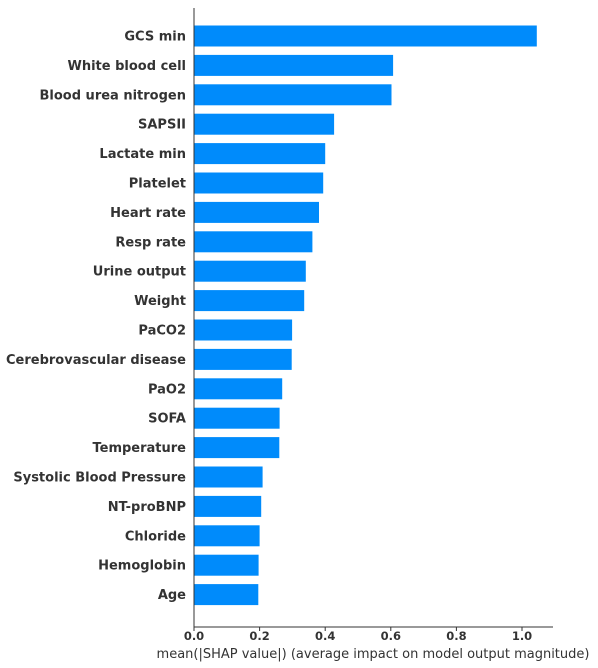 This screenshot has height=668, width=598. I want to click on category-label: NT-proBNP, so click(147, 507).